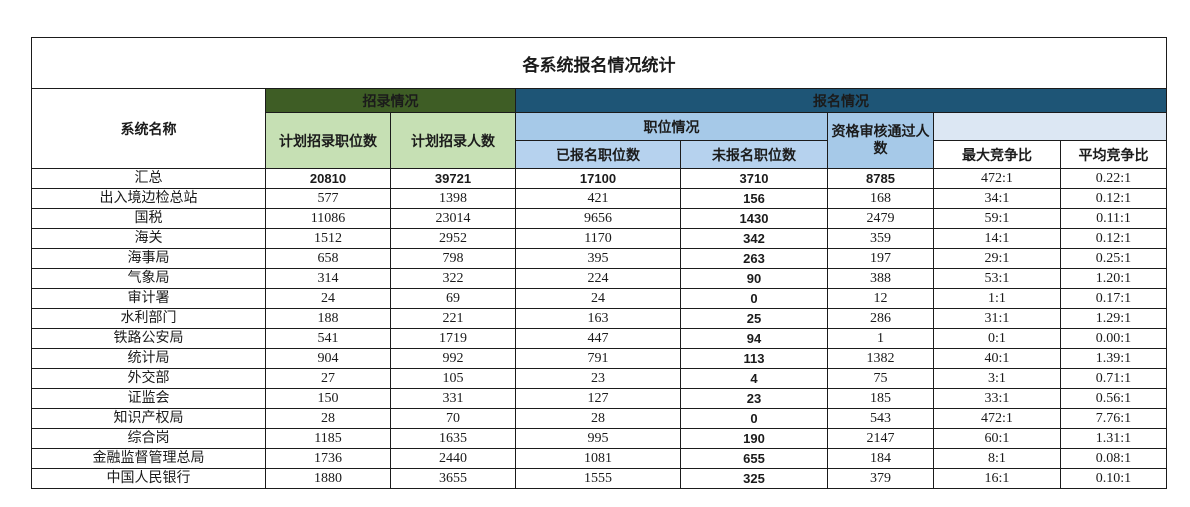 The image size is (1190, 507). What do you see at coordinates (453, 198) in the screenshot?
I see `cell-planned-people: 1398` at bounding box center [453, 198].